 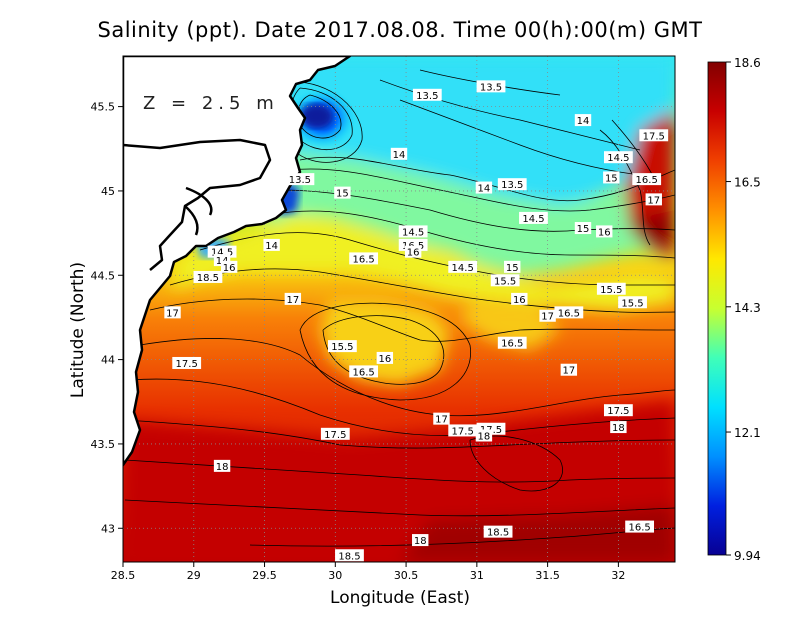 I want to click on colorbar-tick-label: 18.6, so click(x=747, y=63).